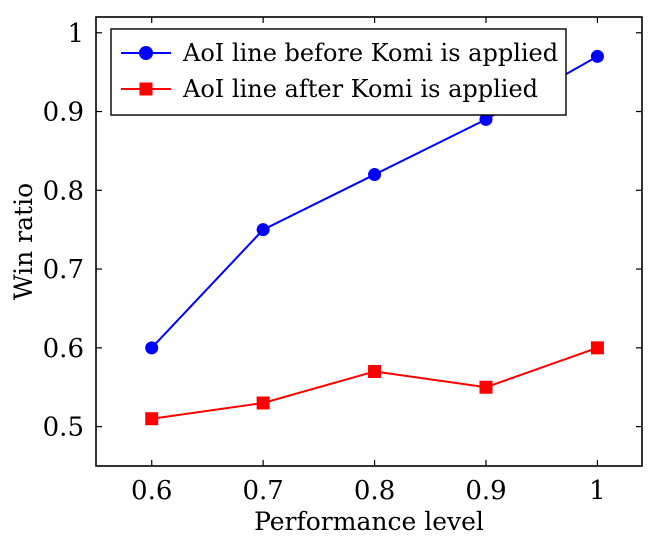  Describe the element at coordinates (597, 491) in the screenshot. I see `x-tick-label: 1` at that location.